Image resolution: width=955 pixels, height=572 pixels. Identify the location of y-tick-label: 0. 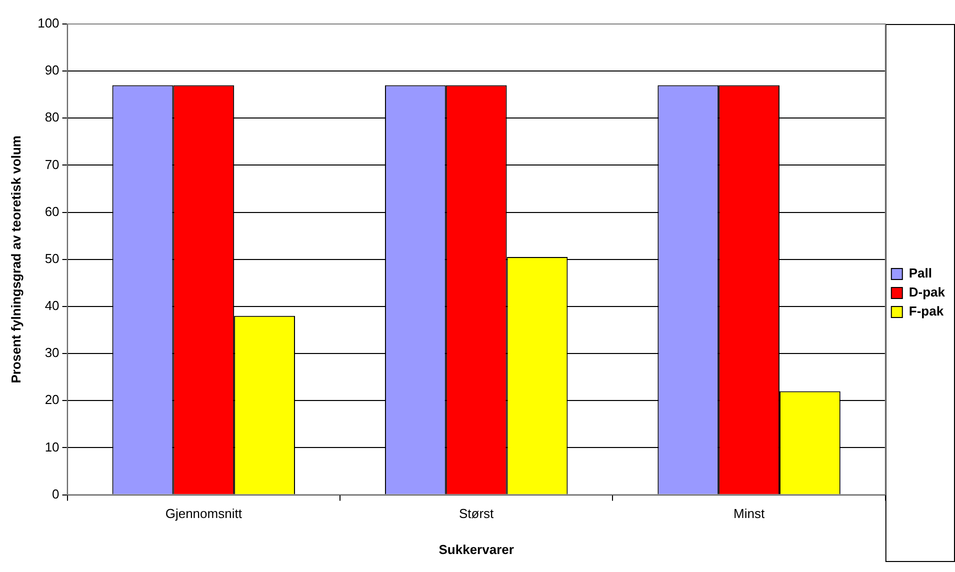
(56, 494).